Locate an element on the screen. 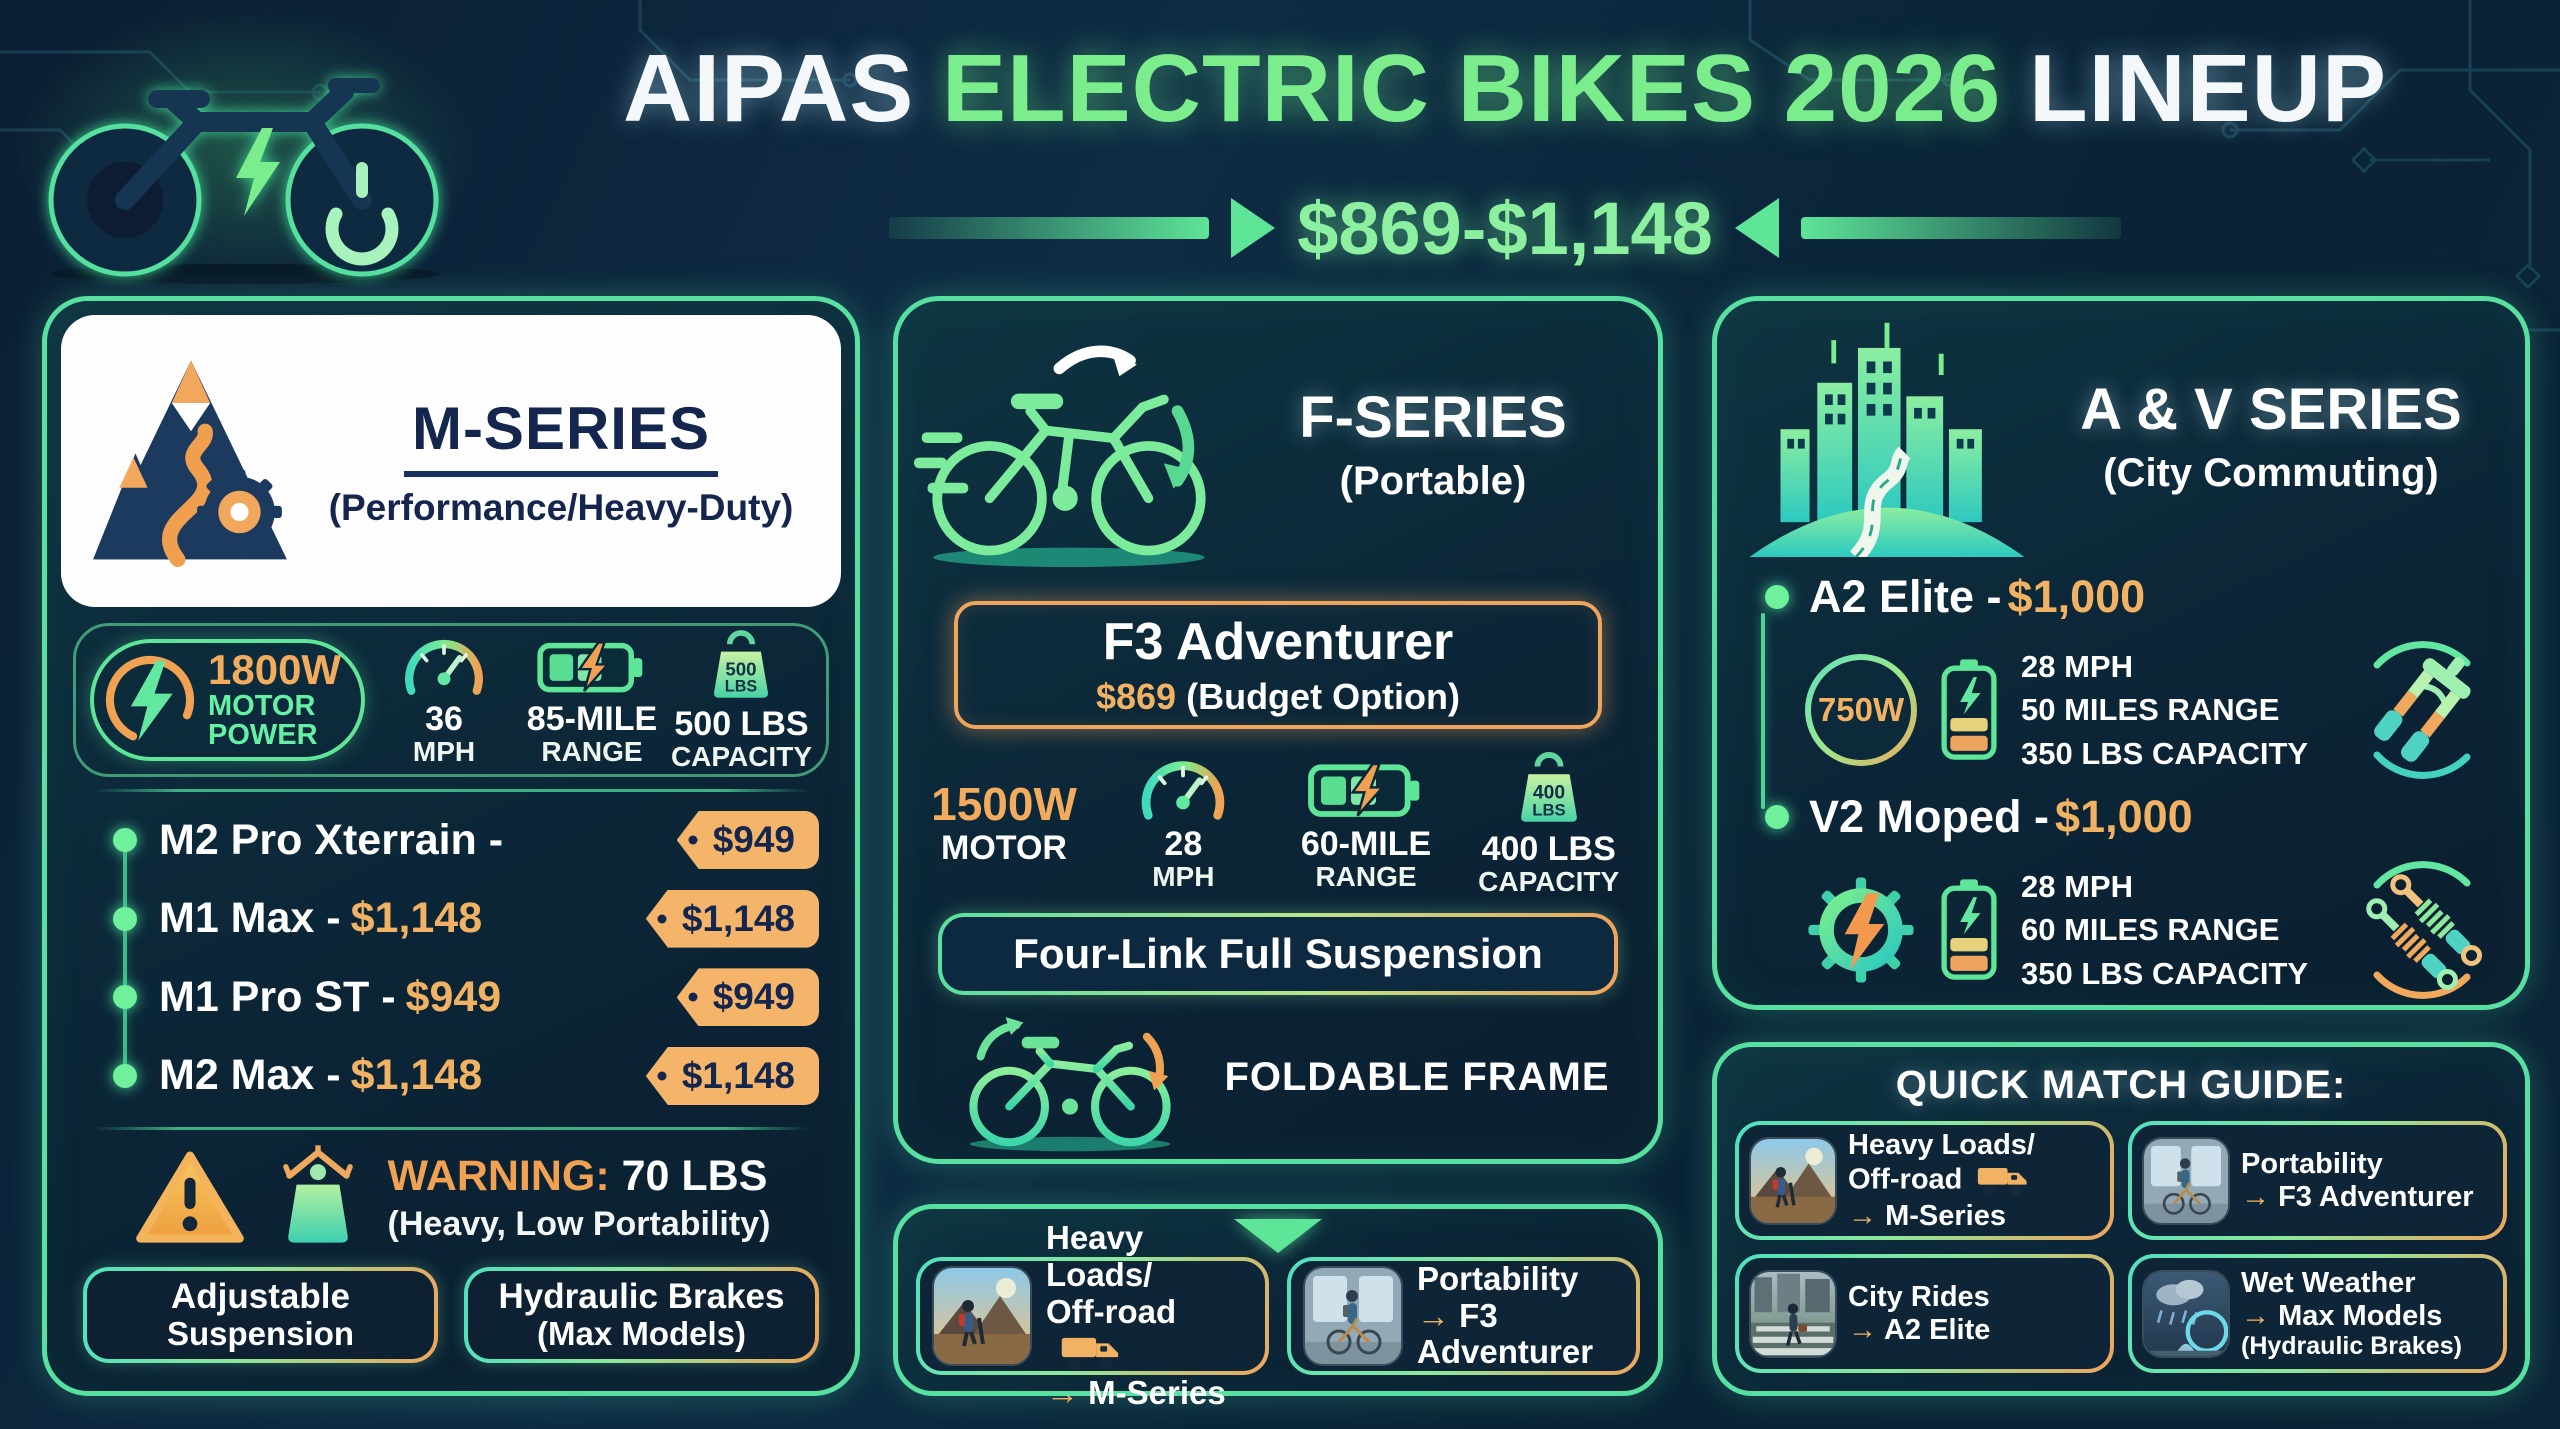 The height and width of the screenshot is (1429, 2560). range-value: 60-MILE is located at coordinates (1366, 843).